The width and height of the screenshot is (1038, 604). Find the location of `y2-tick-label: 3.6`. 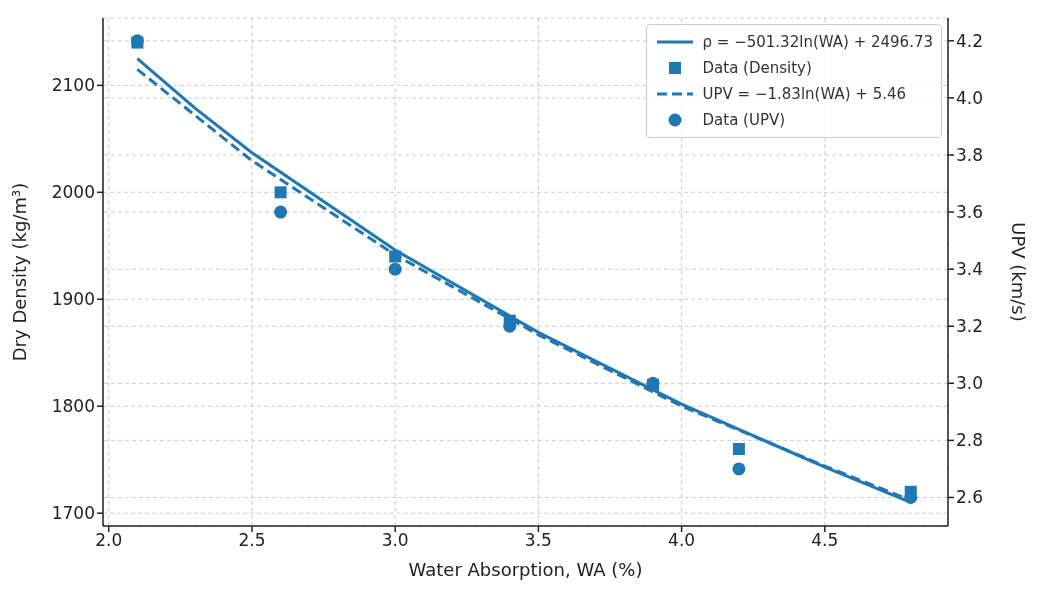

y2-tick-label: 3.6 is located at coordinates (970, 212).